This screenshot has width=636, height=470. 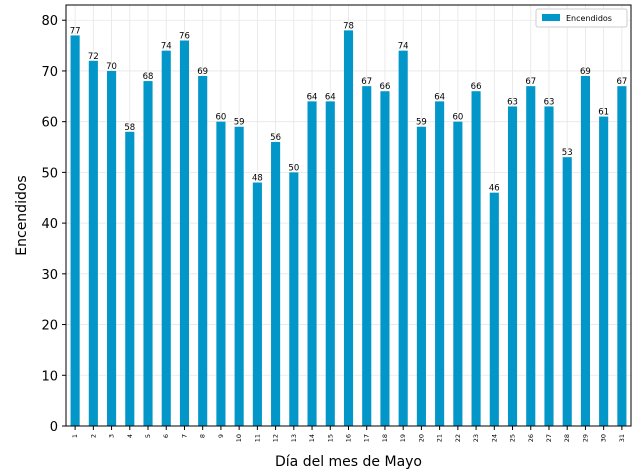 What do you see at coordinates (549, 438) in the screenshot?
I see `x-tick-label: 27` at bounding box center [549, 438].